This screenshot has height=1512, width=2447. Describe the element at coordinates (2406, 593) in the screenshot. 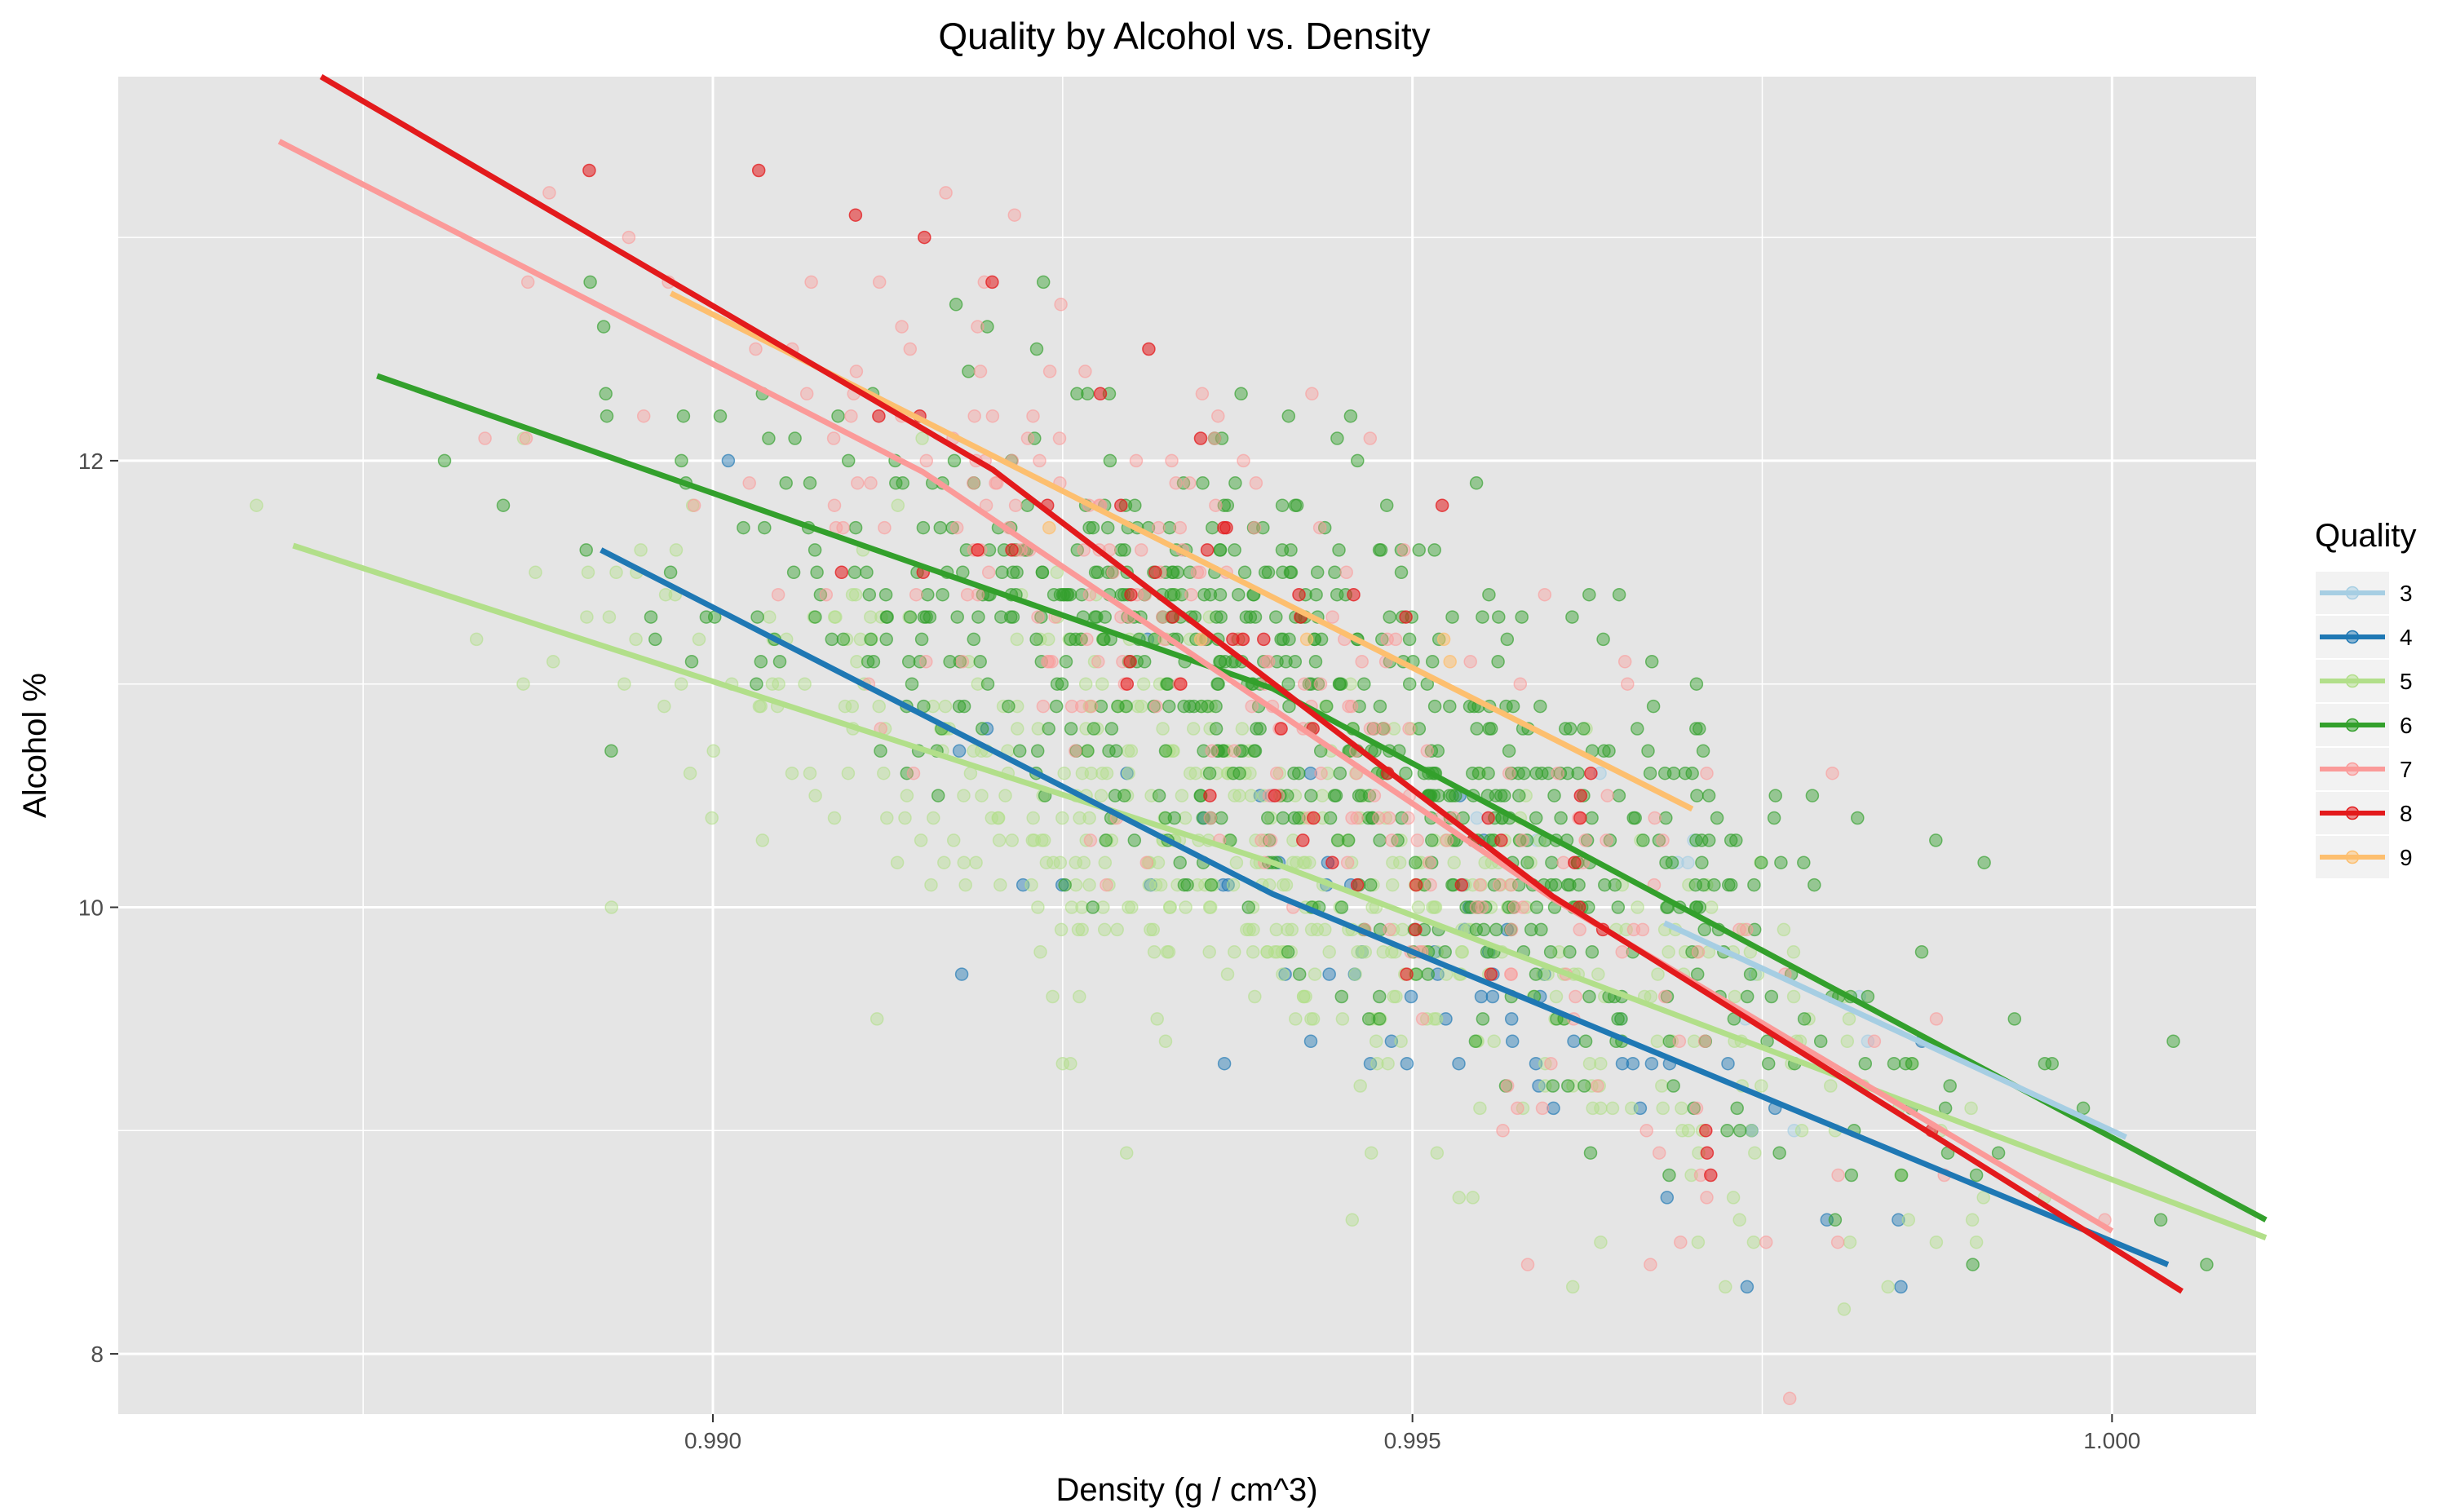

I see `legend-label: 3` at that location.